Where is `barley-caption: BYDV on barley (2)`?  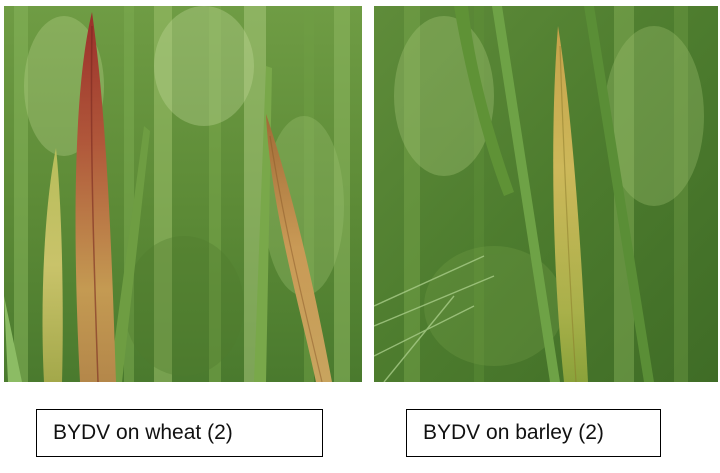
barley-caption: BYDV on barley (2) is located at coordinates (533, 433).